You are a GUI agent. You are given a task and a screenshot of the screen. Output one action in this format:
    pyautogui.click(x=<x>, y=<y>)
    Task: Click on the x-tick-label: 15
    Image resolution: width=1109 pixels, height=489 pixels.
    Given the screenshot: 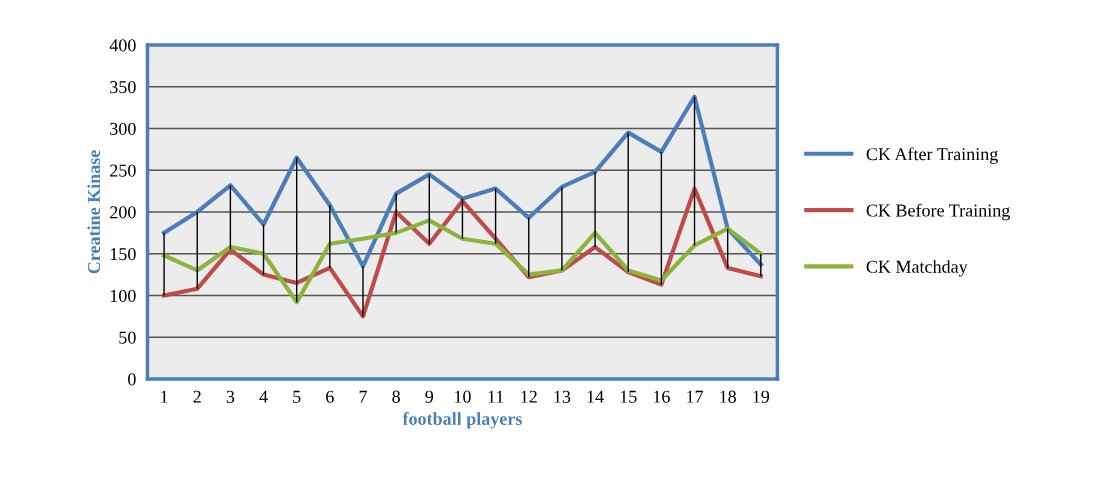 What is the action you would take?
    pyautogui.click(x=628, y=396)
    